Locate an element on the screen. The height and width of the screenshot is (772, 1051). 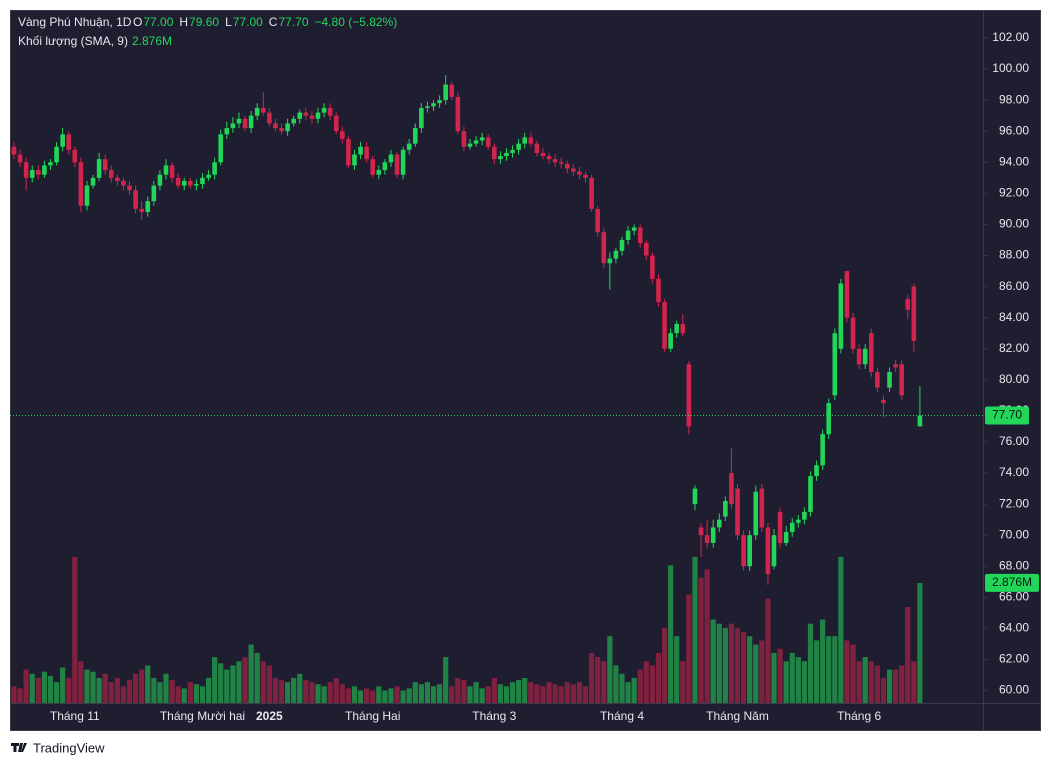
footer: TradingView is located at coordinates (69, 747).